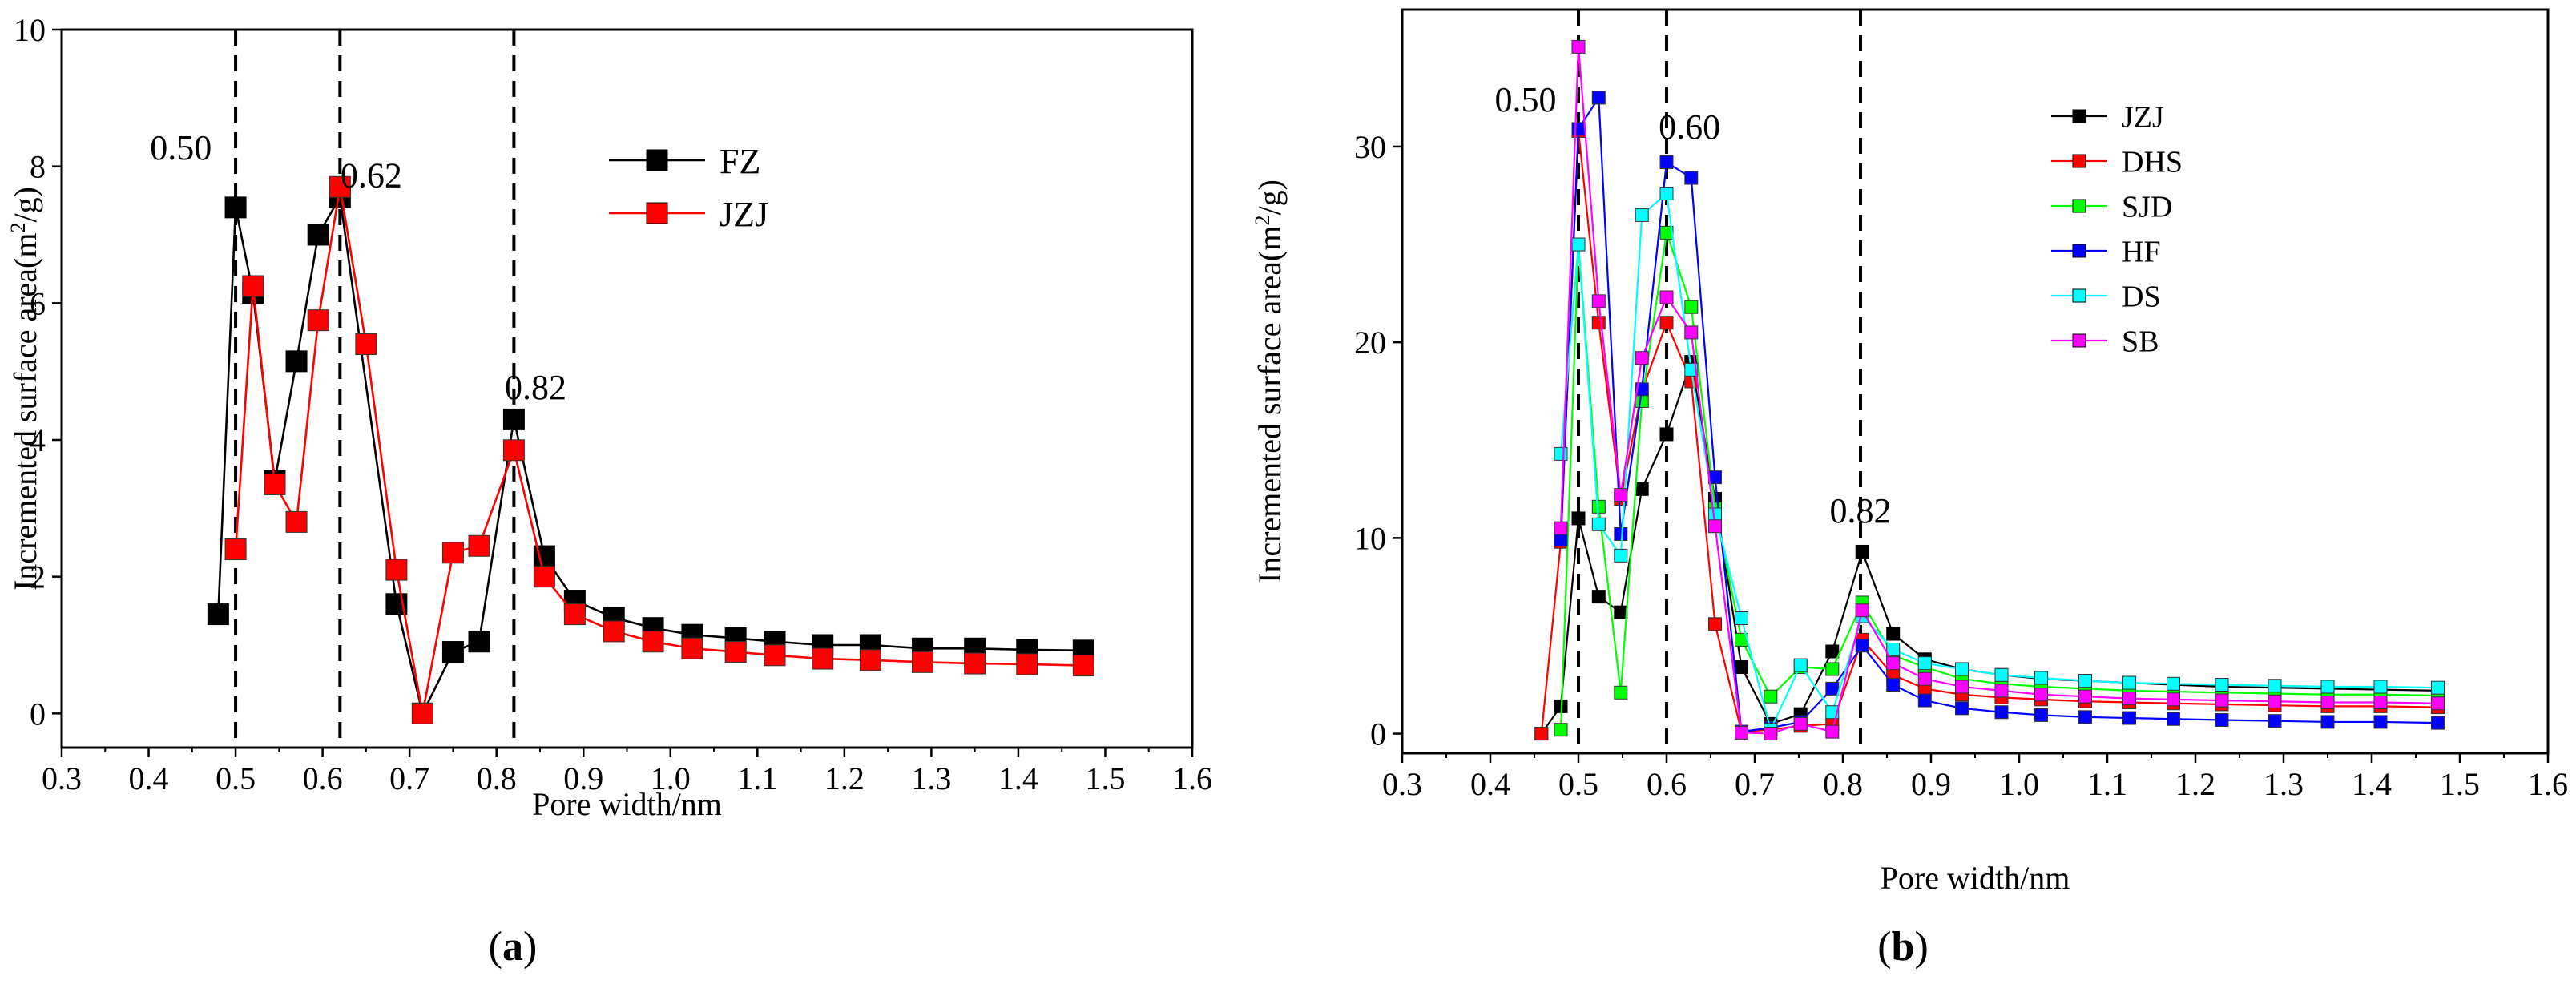 The width and height of the screenshot is (2576, 988). What do you see at coordinates (1378, 734) in the screenshot?
I see `y-tick-label: 0` at bounding box center [1378, 734].